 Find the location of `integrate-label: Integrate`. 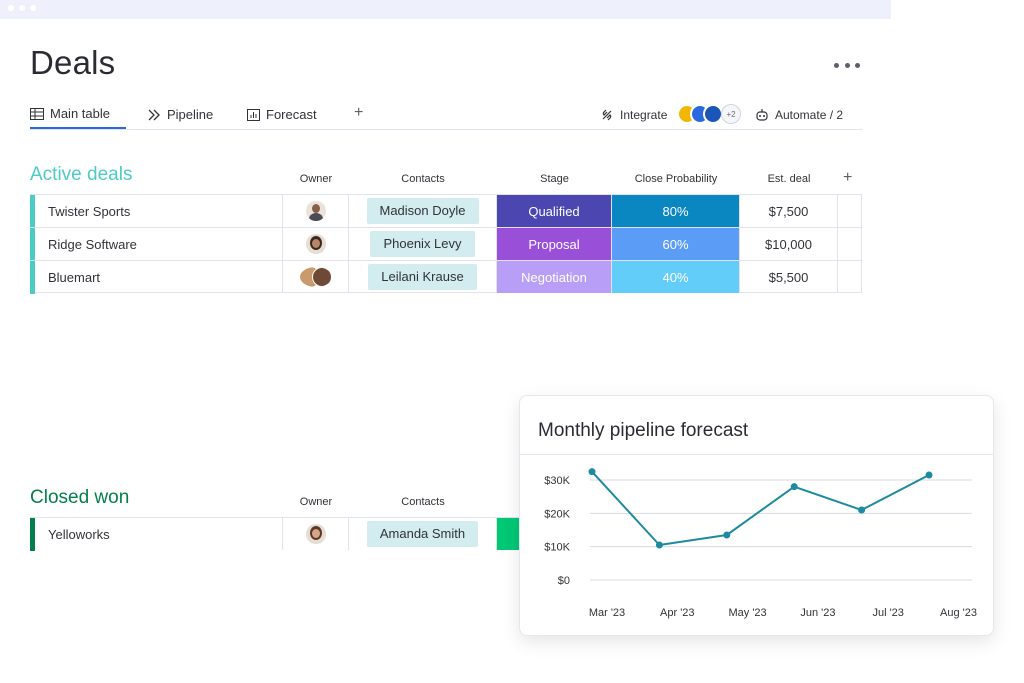

integrate-label: Integrate is located at coordinates (644, 114).